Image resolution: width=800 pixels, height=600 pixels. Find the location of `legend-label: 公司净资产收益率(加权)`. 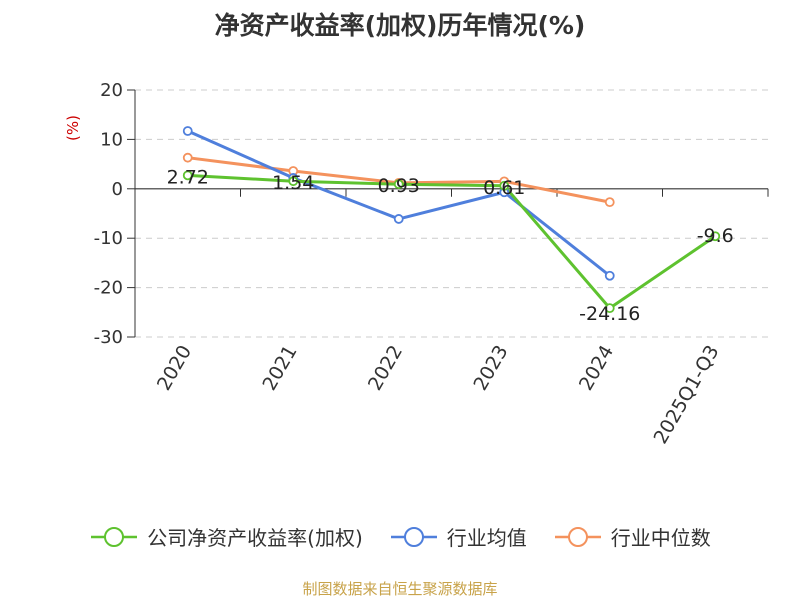

legend-label: 公司净资产收益率(加权) is located at coordinates (255, 538).